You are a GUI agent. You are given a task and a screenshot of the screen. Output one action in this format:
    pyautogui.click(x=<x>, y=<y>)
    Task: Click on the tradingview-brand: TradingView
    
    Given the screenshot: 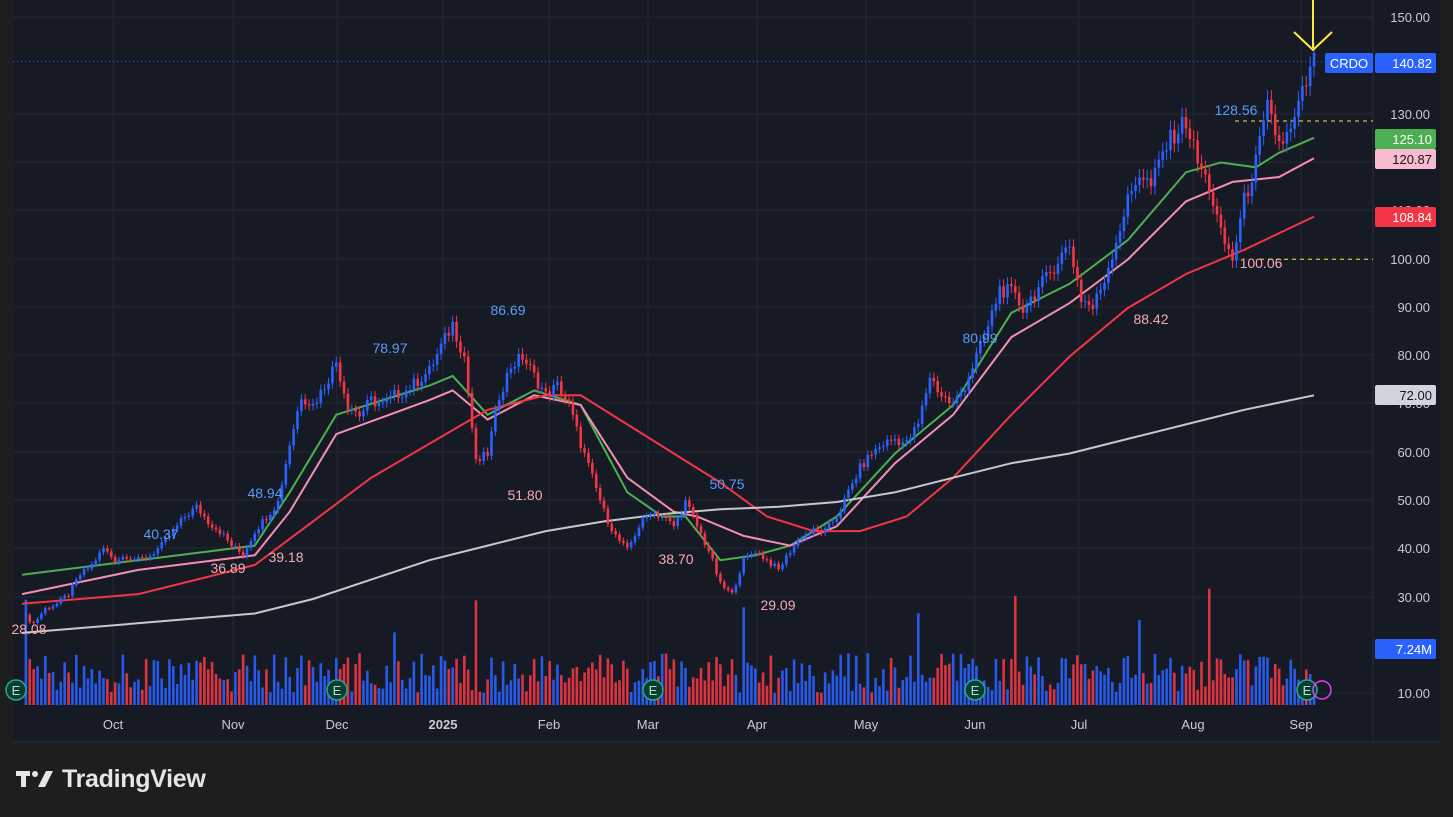 What is the action you would take?
    pyautogui.click(x=111, y=779)
    